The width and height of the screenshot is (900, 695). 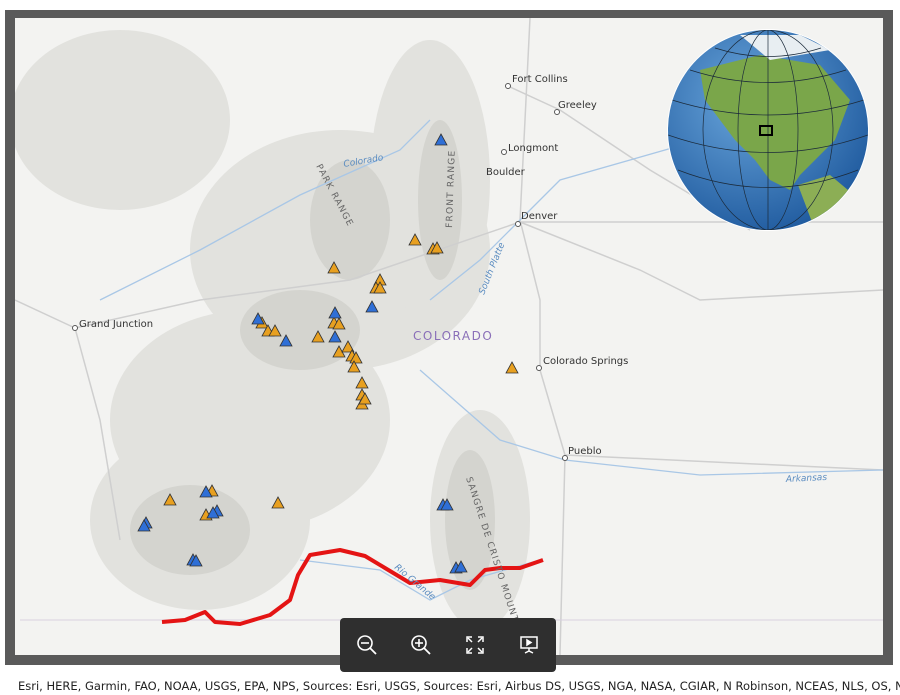 I want to click on city-label: Denver, so click(x=539, y=216).